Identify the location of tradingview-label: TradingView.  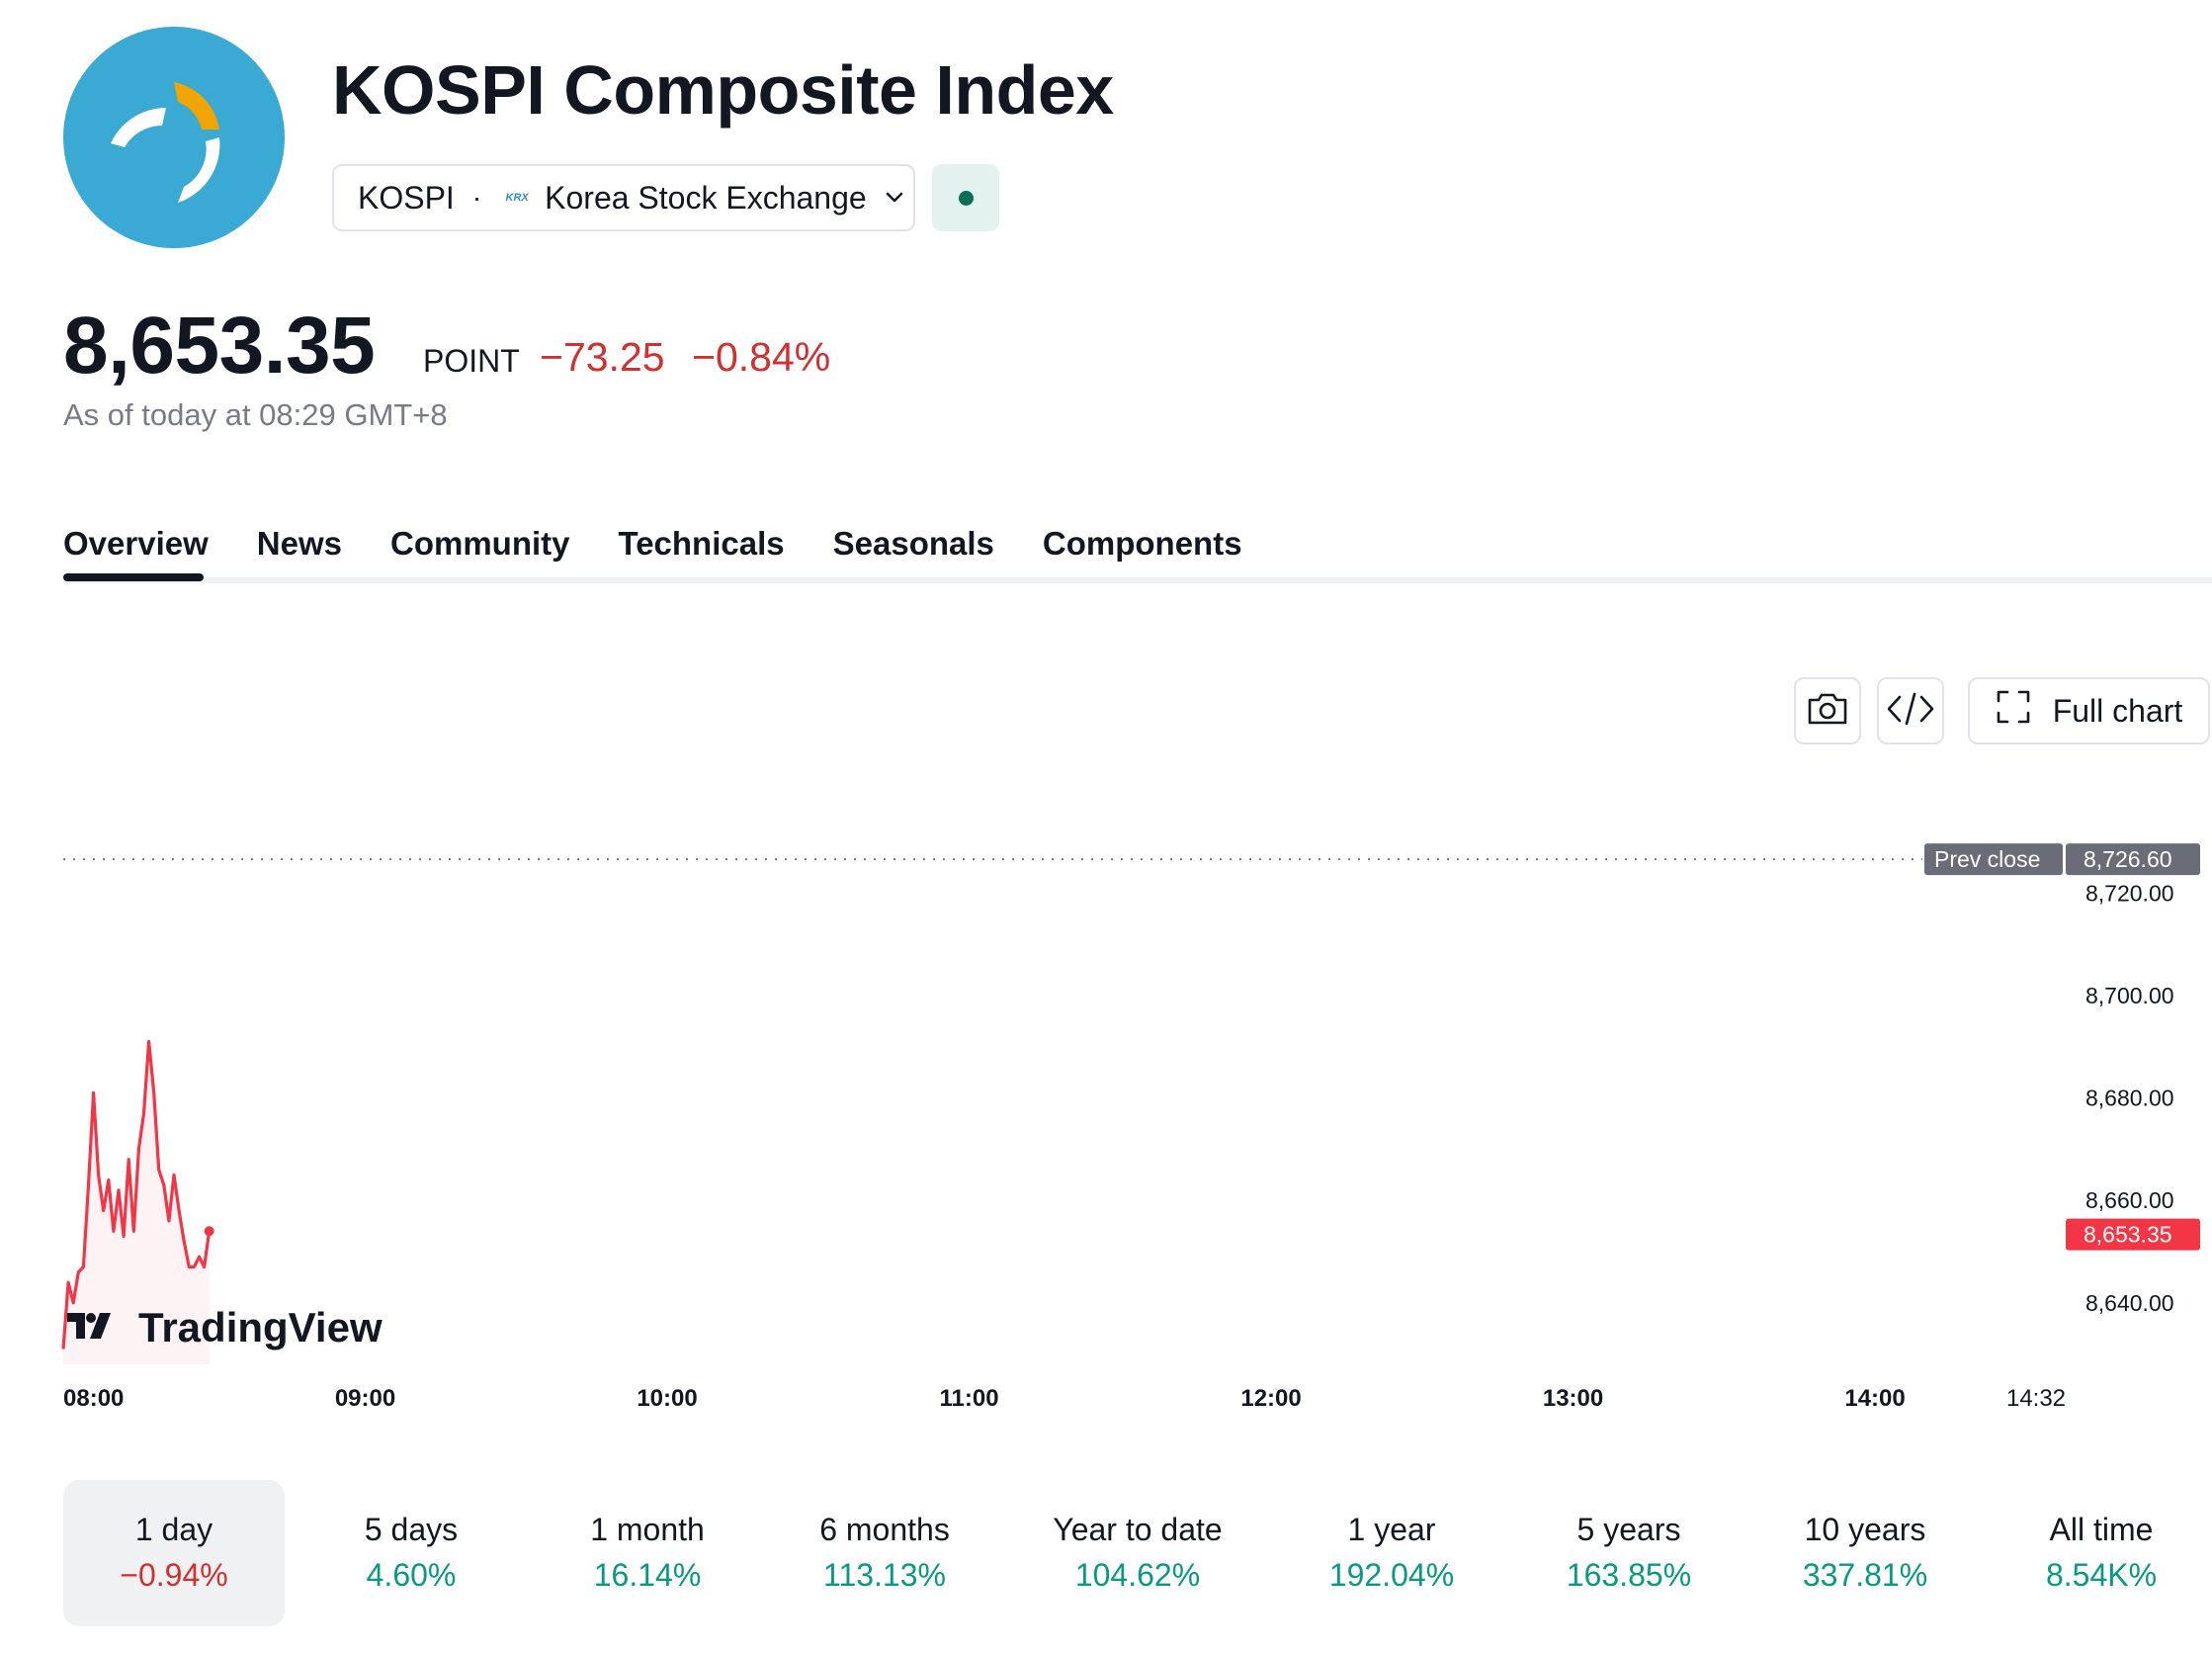
(260, 1327).